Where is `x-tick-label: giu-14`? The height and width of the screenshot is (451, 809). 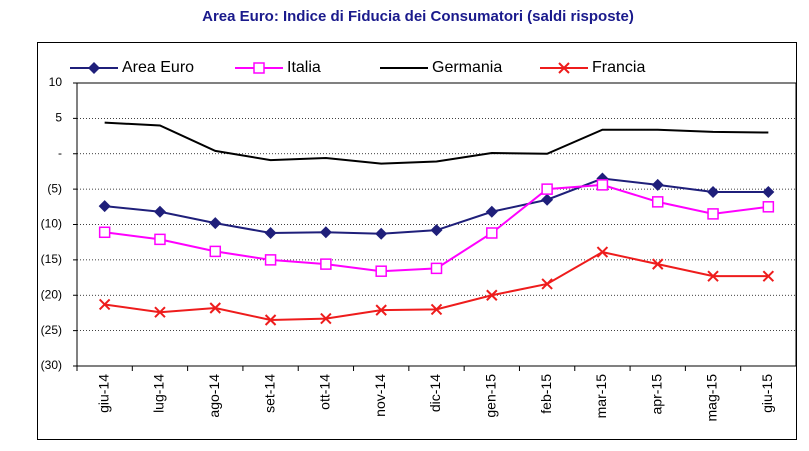
x-tick-label: giu-14 is located at coordinates (103, 393).